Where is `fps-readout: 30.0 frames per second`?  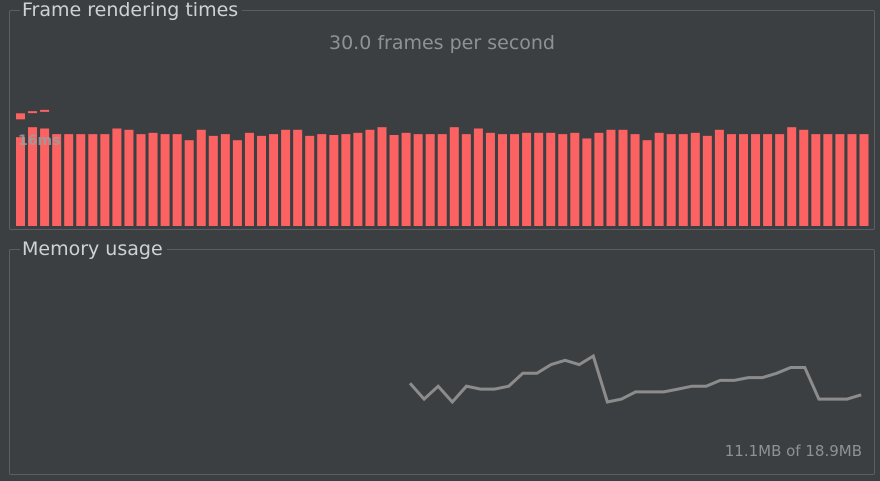
fps-readout: 30.0 frames per second is located at coordinates (442, 43).